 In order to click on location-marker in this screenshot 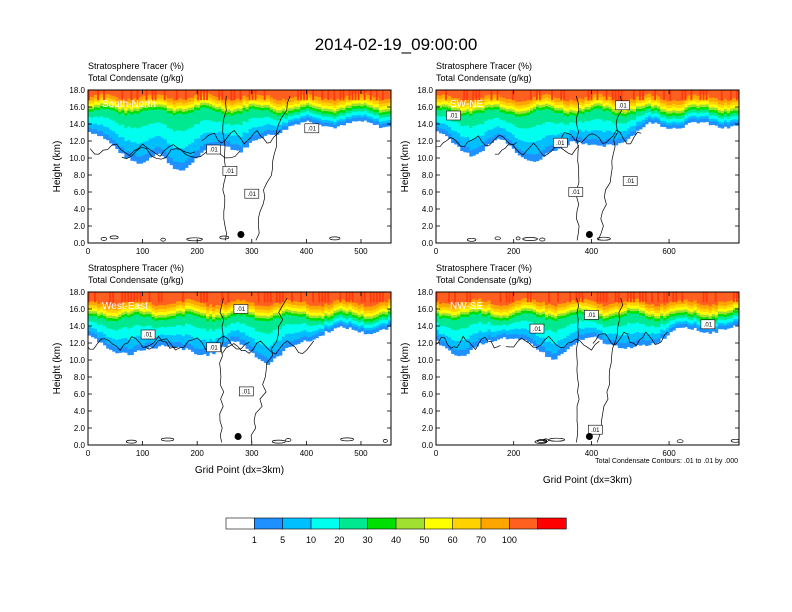, I will do `click(589, 436)`.